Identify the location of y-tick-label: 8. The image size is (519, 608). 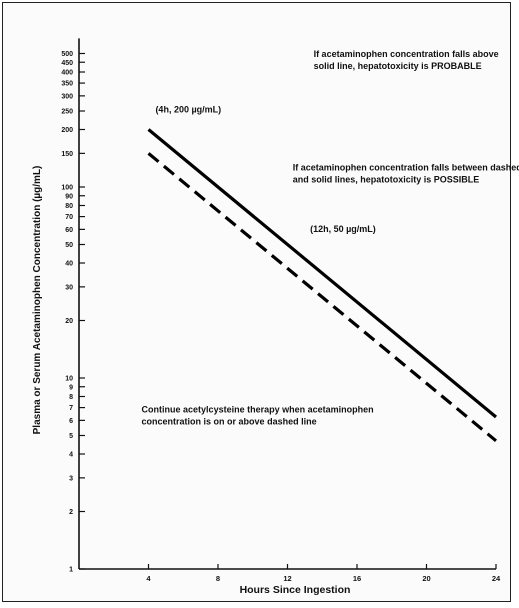
(71, 397).